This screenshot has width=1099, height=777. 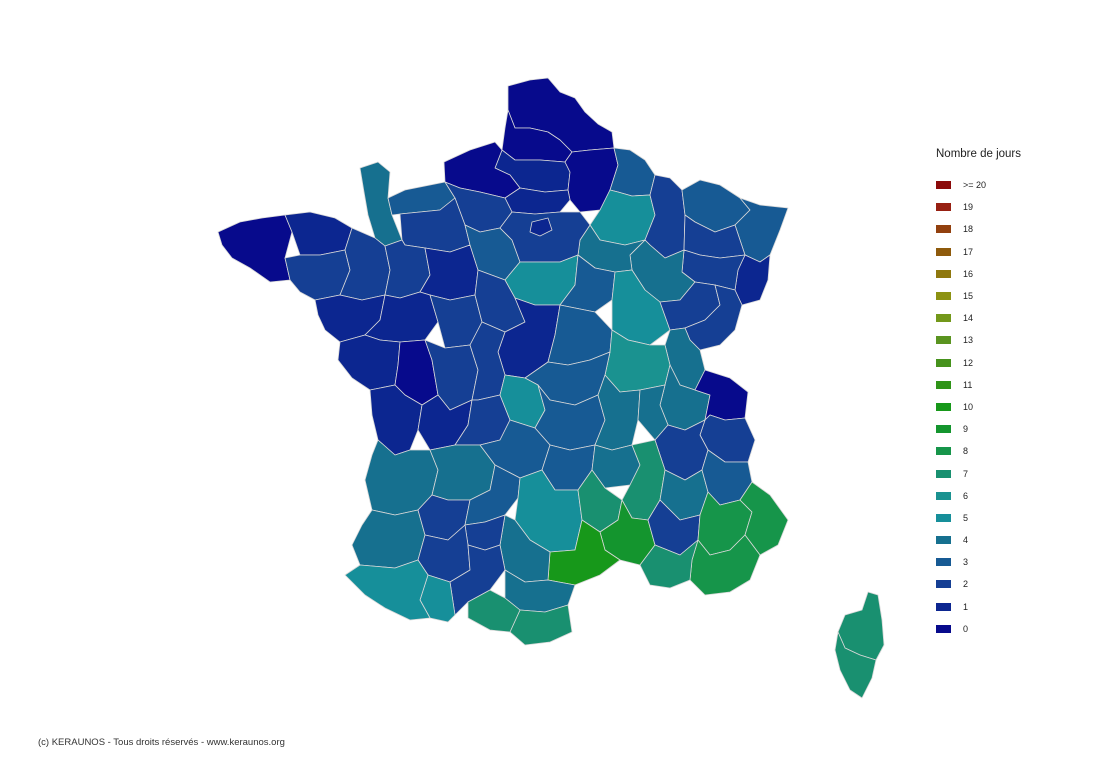 I want to click on legend-row: 6, so click(x=996, y=496).